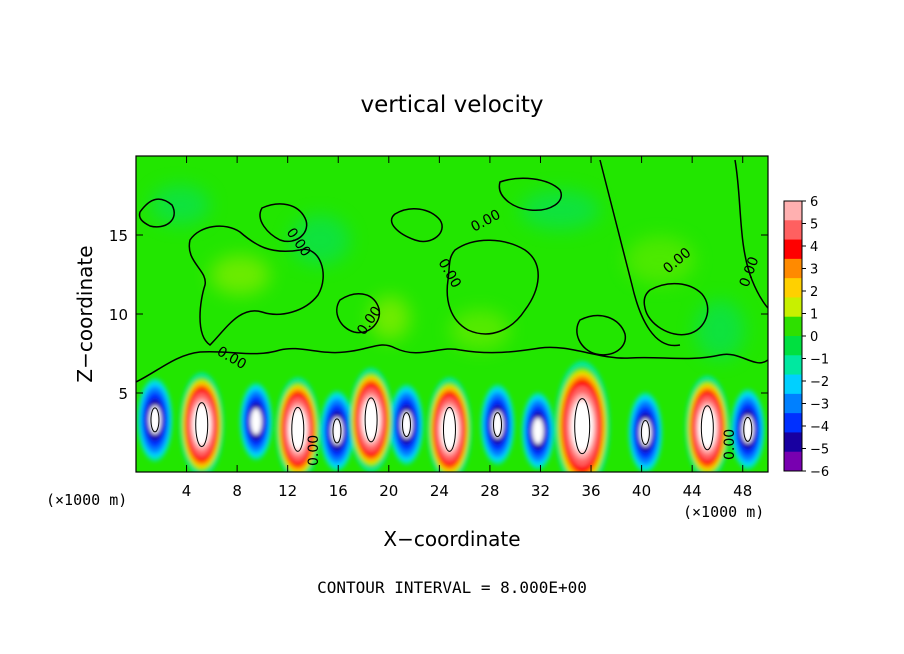  I want to click on x-tick-label: 8, so click(237, 491).